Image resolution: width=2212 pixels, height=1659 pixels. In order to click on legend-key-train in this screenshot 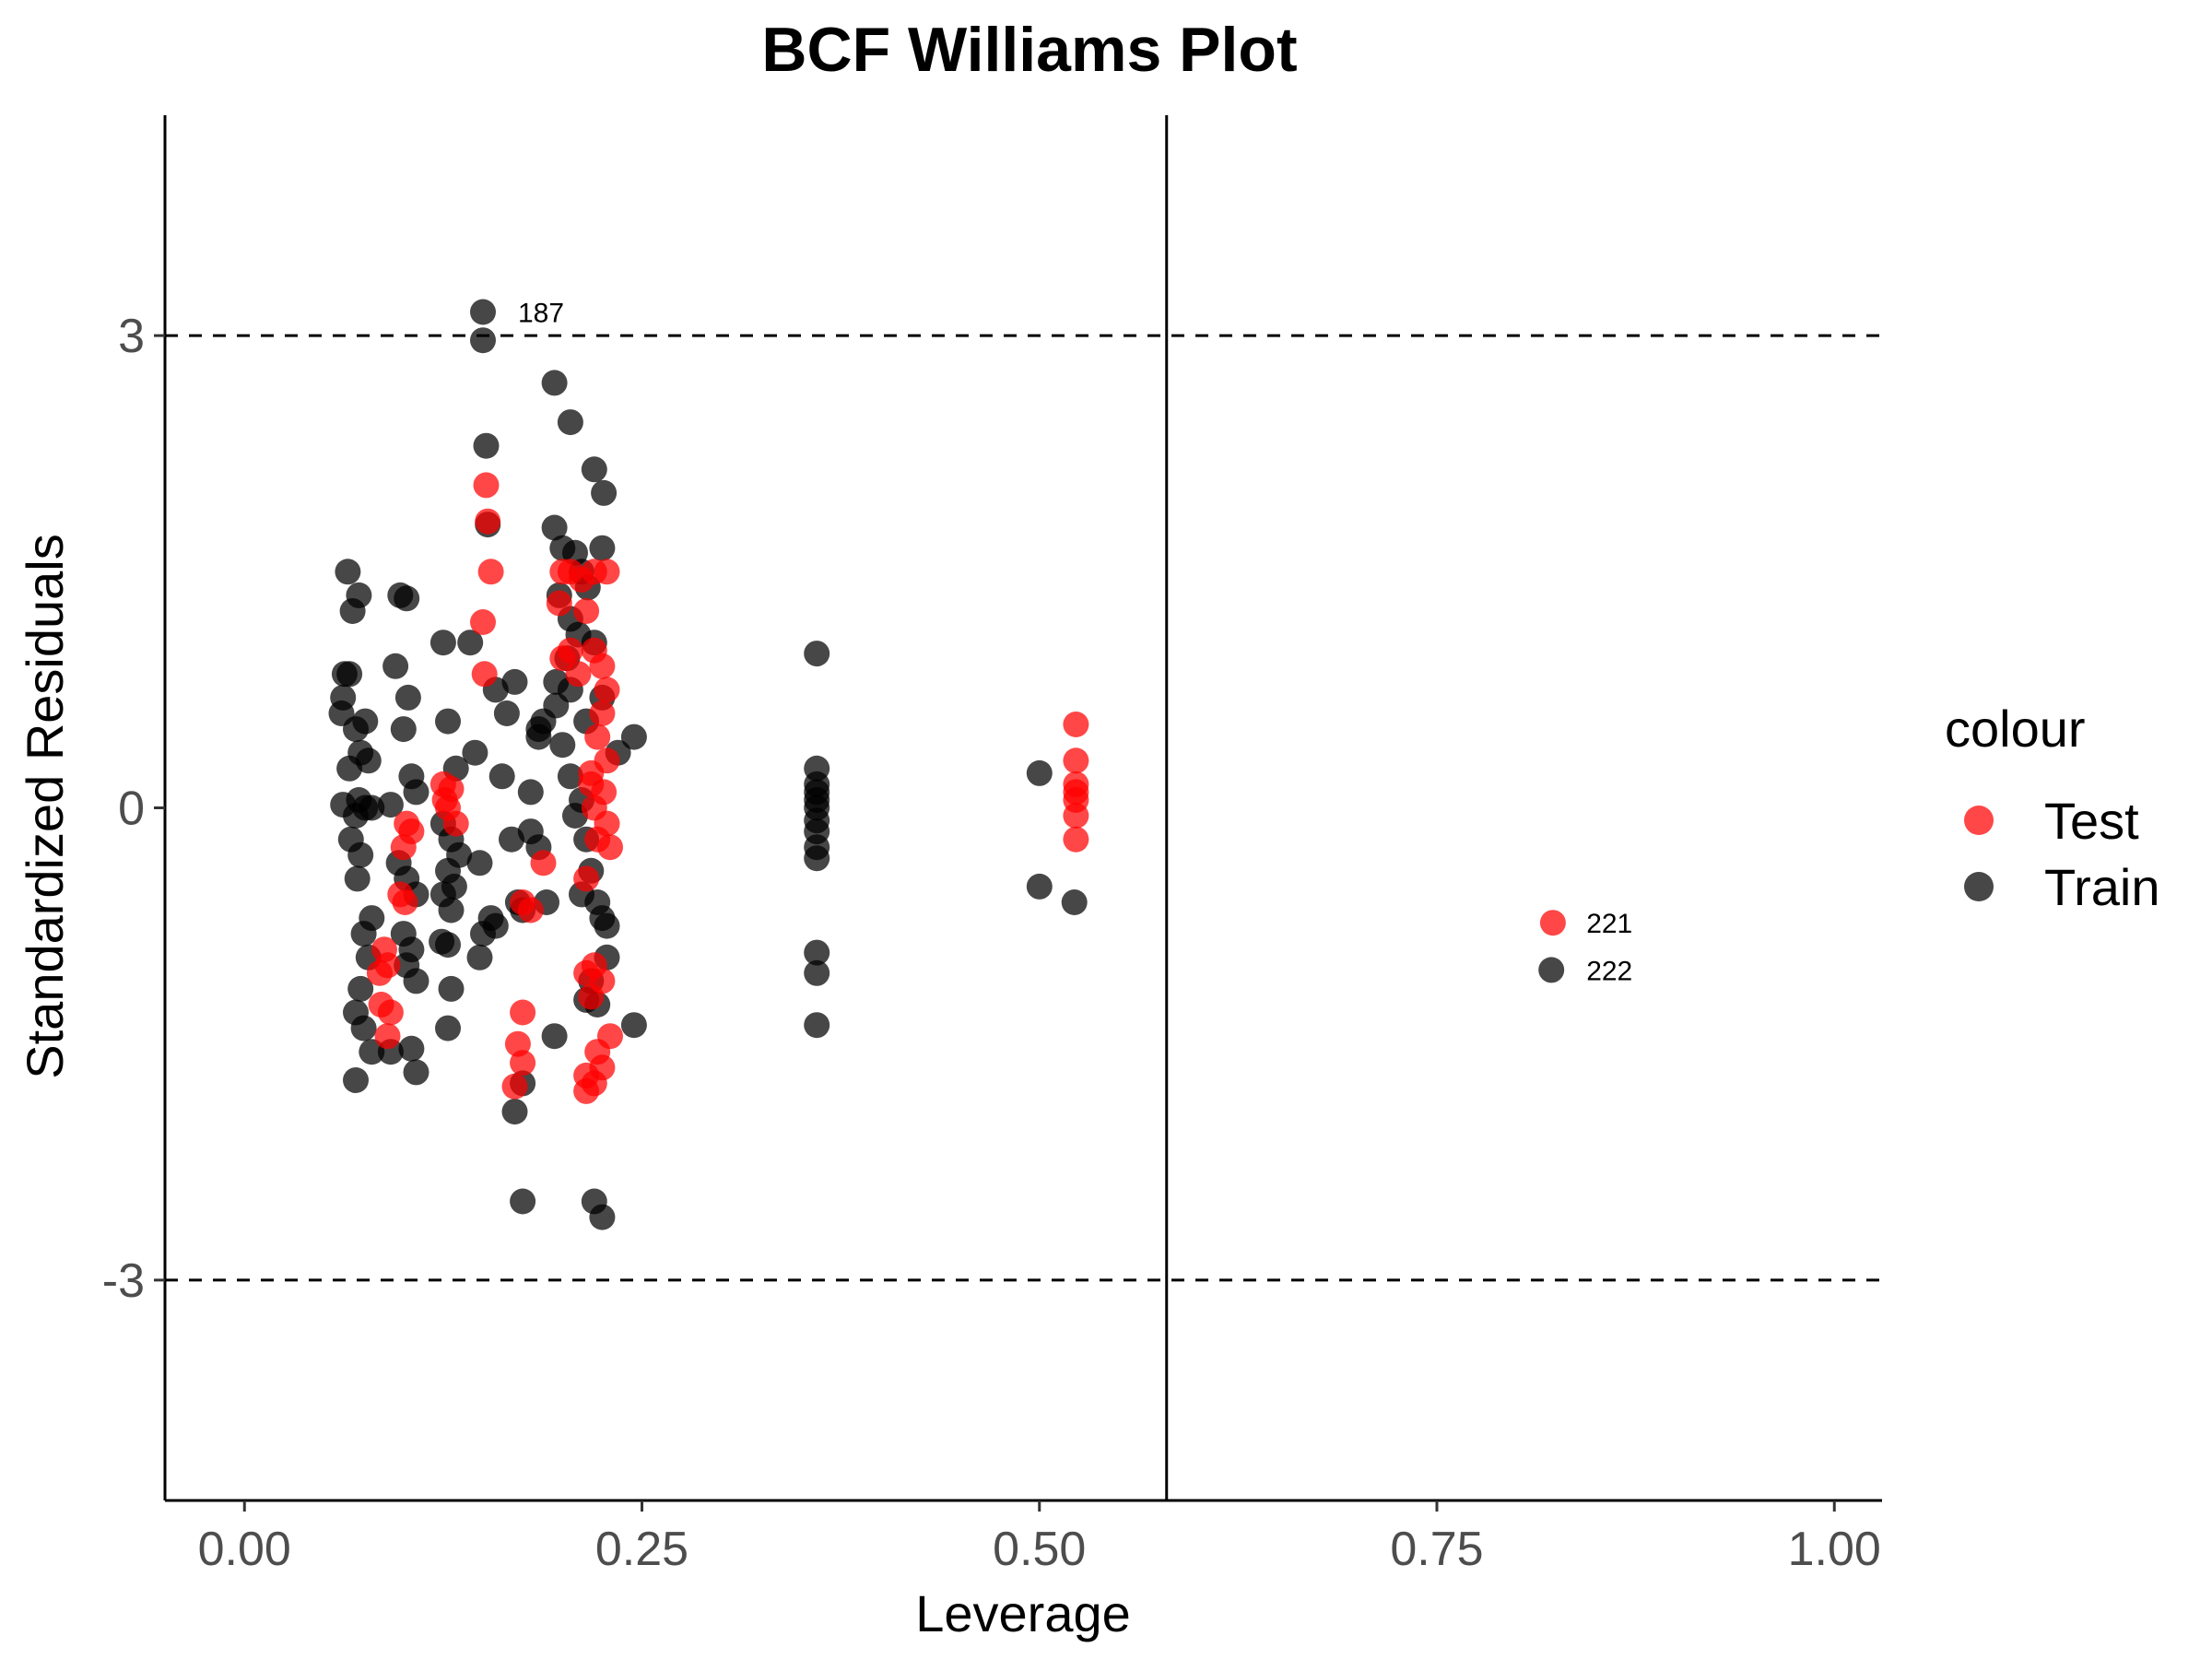, I will do `click(1979, 886)`.